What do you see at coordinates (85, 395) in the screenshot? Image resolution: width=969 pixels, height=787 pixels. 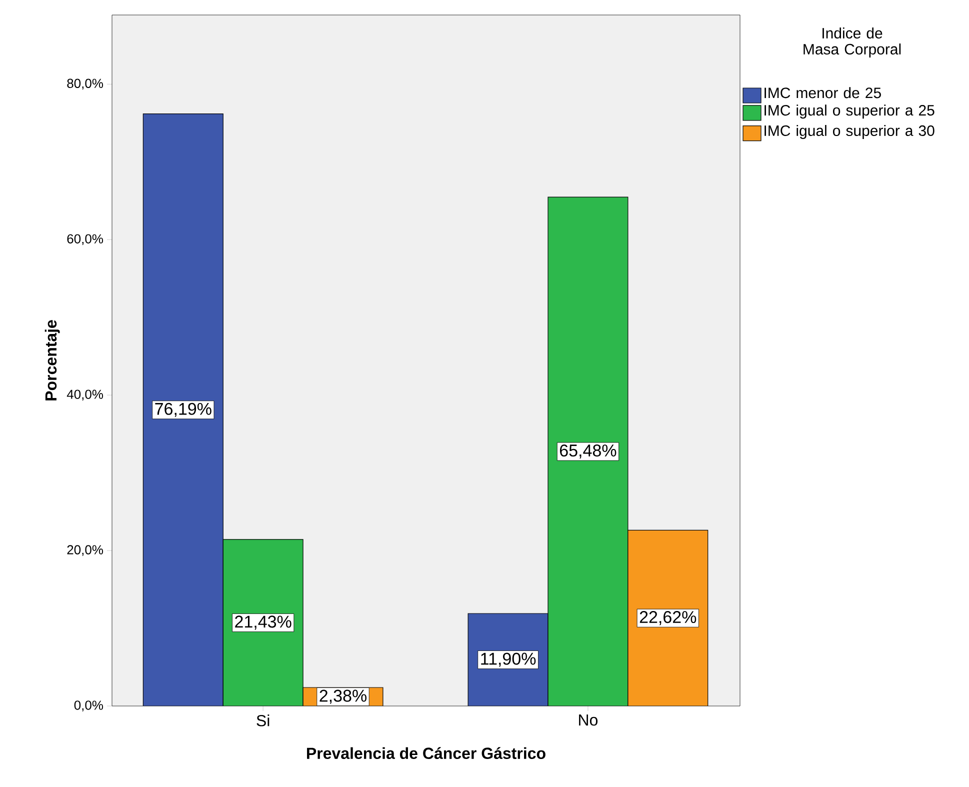 I see `y-tick-label: 40,0%` at bounding box center [85, 395].